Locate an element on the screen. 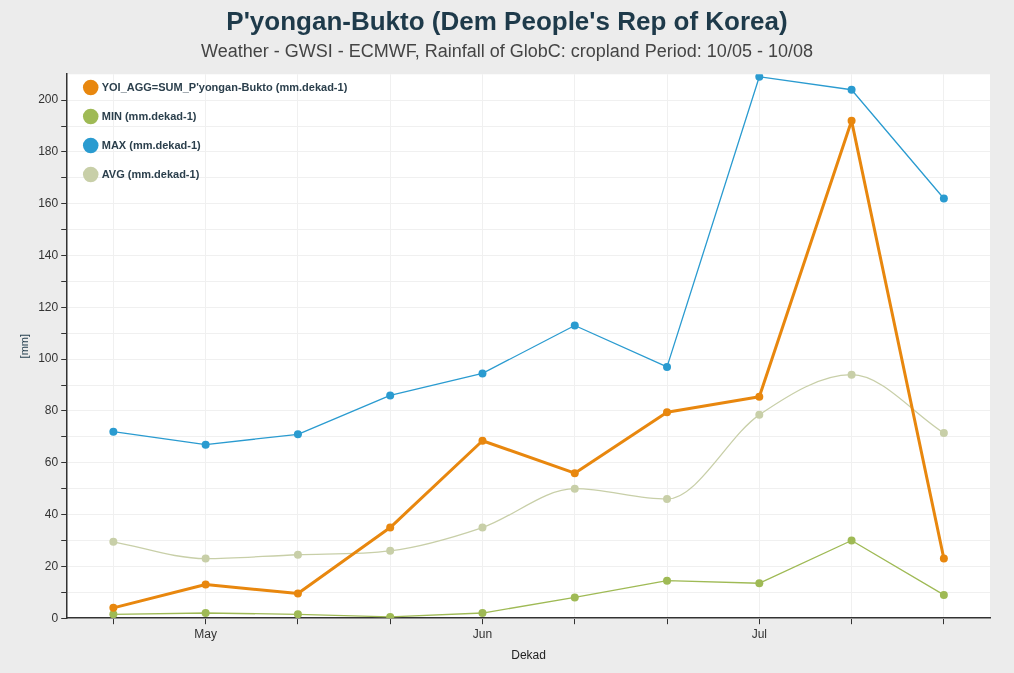 The image size is (1014, 673). chart-subtitle: Weather - GWSI - ECMWF, Rainfall of GlobC: cropland Period: 10/05 - 10/08 is located at coordinates (507, 51).